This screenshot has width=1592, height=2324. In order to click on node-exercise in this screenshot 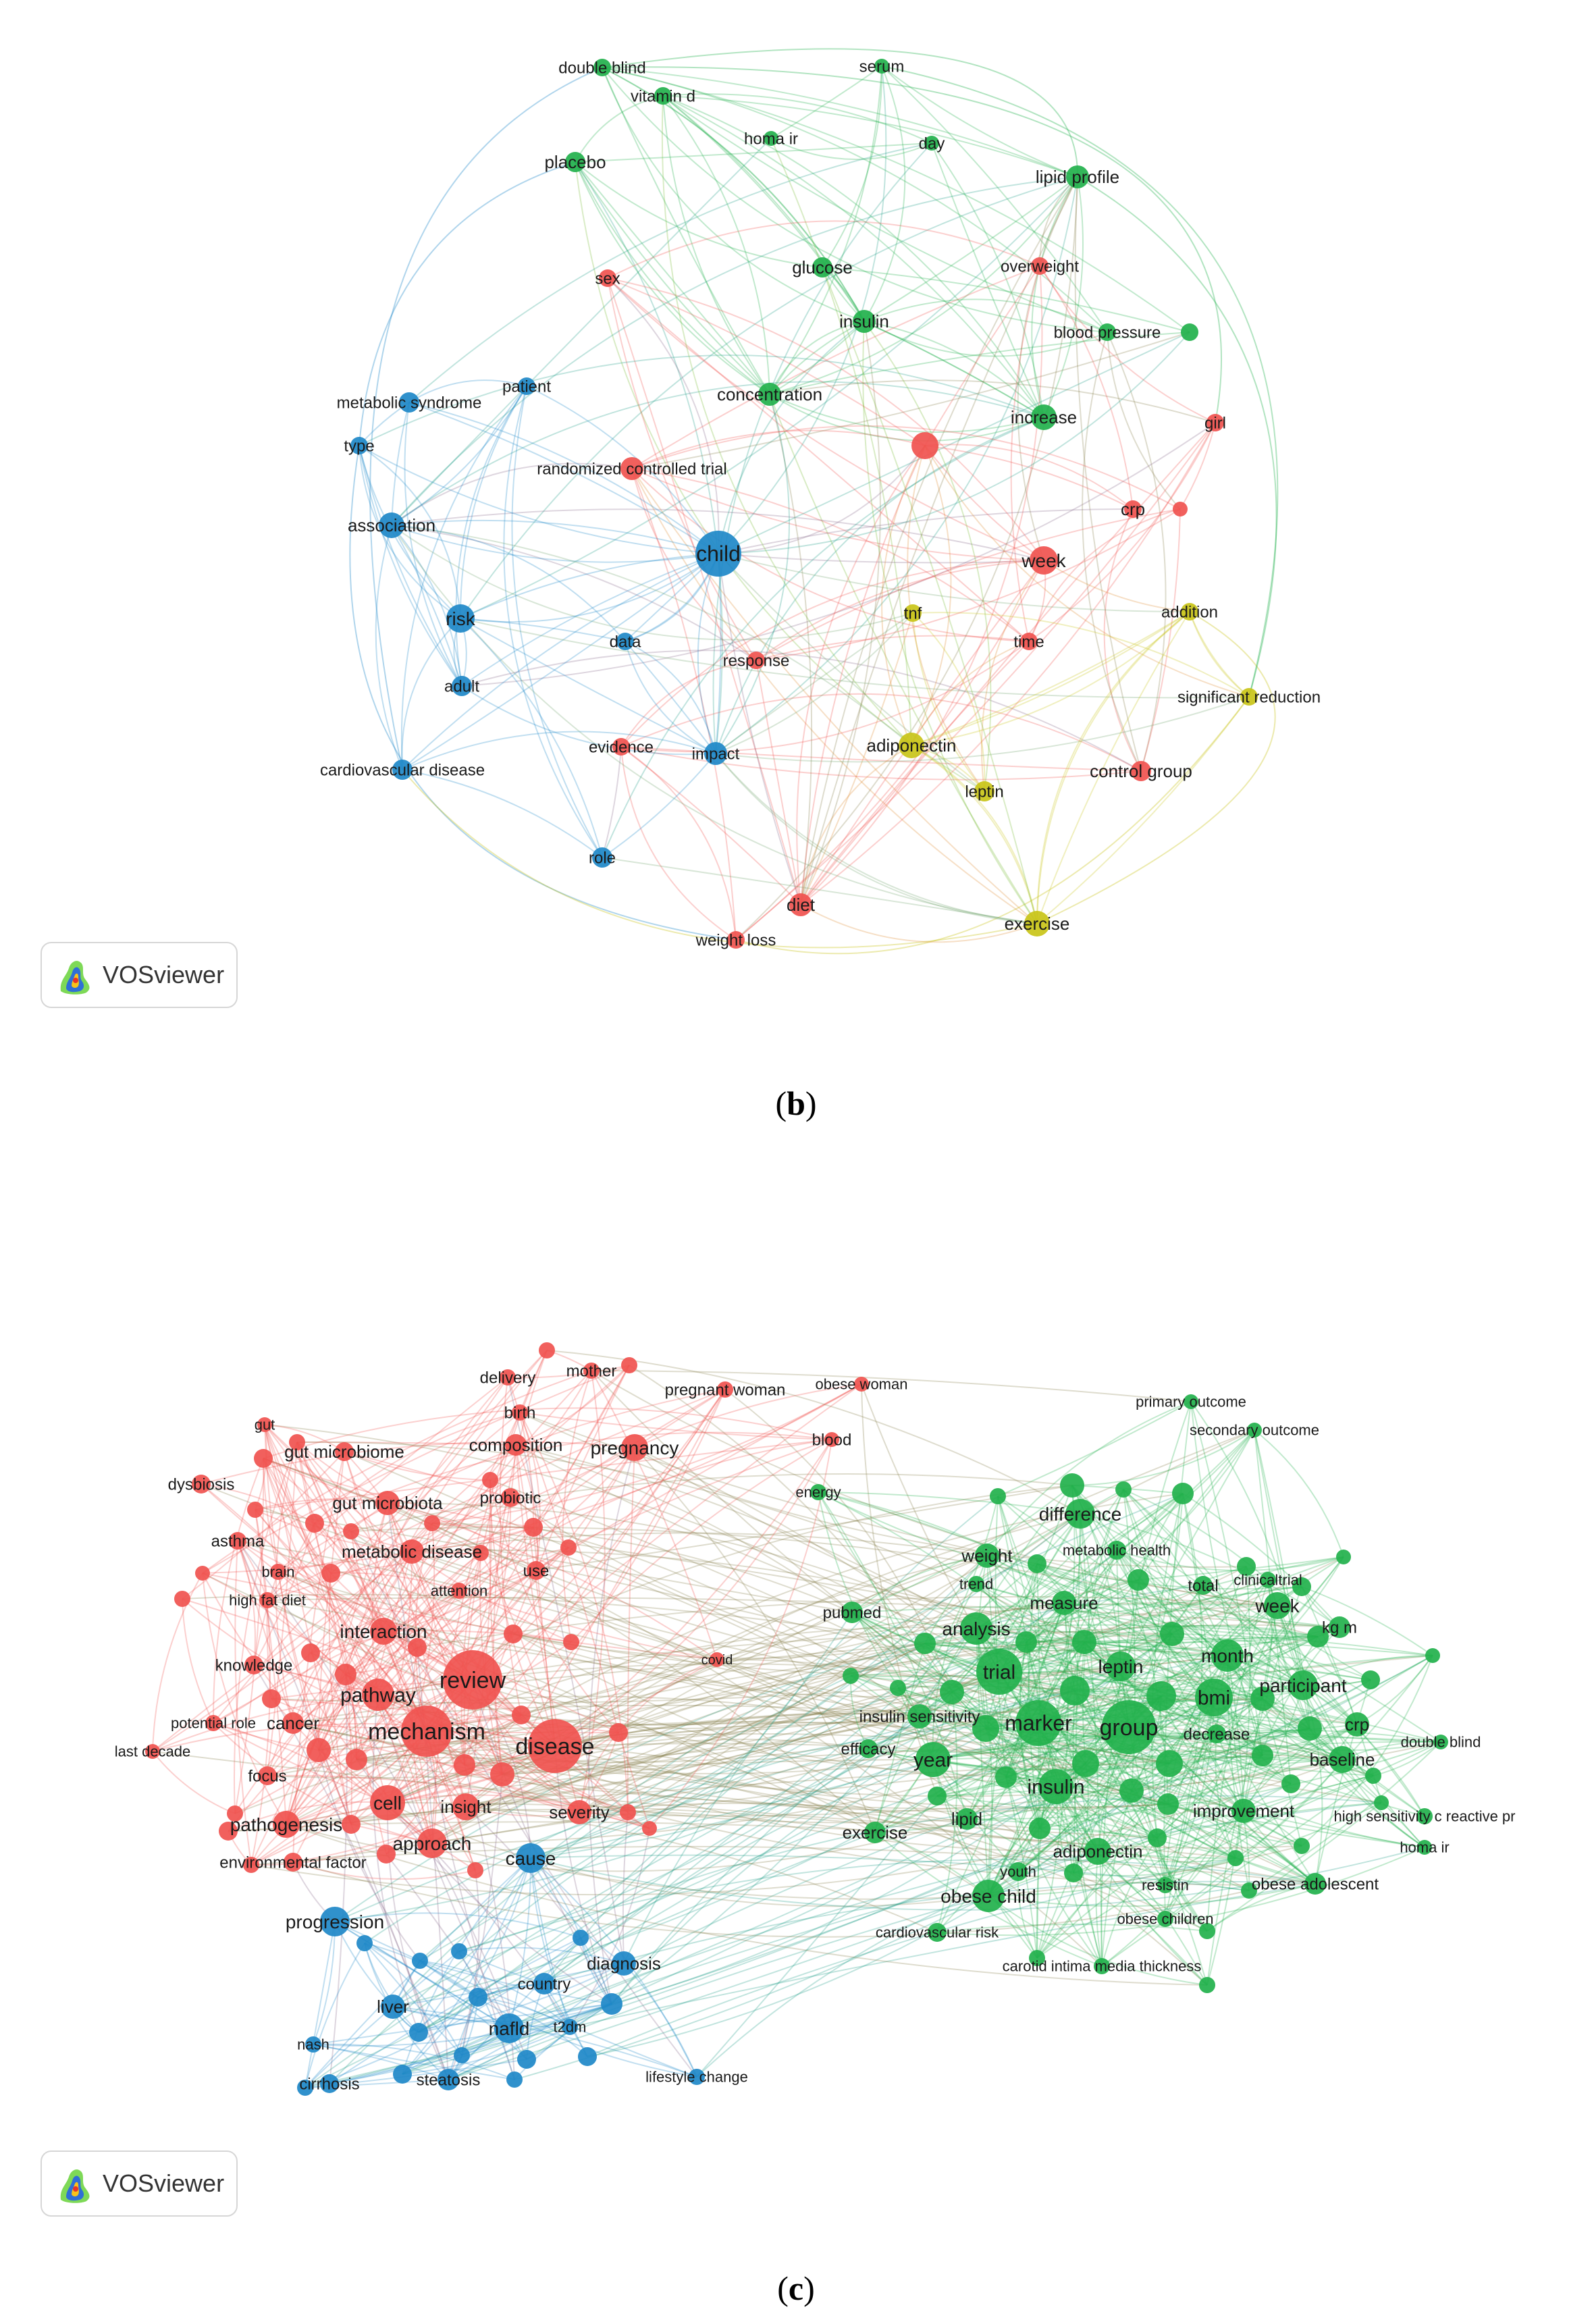, I will do `click(1037, 923)`.